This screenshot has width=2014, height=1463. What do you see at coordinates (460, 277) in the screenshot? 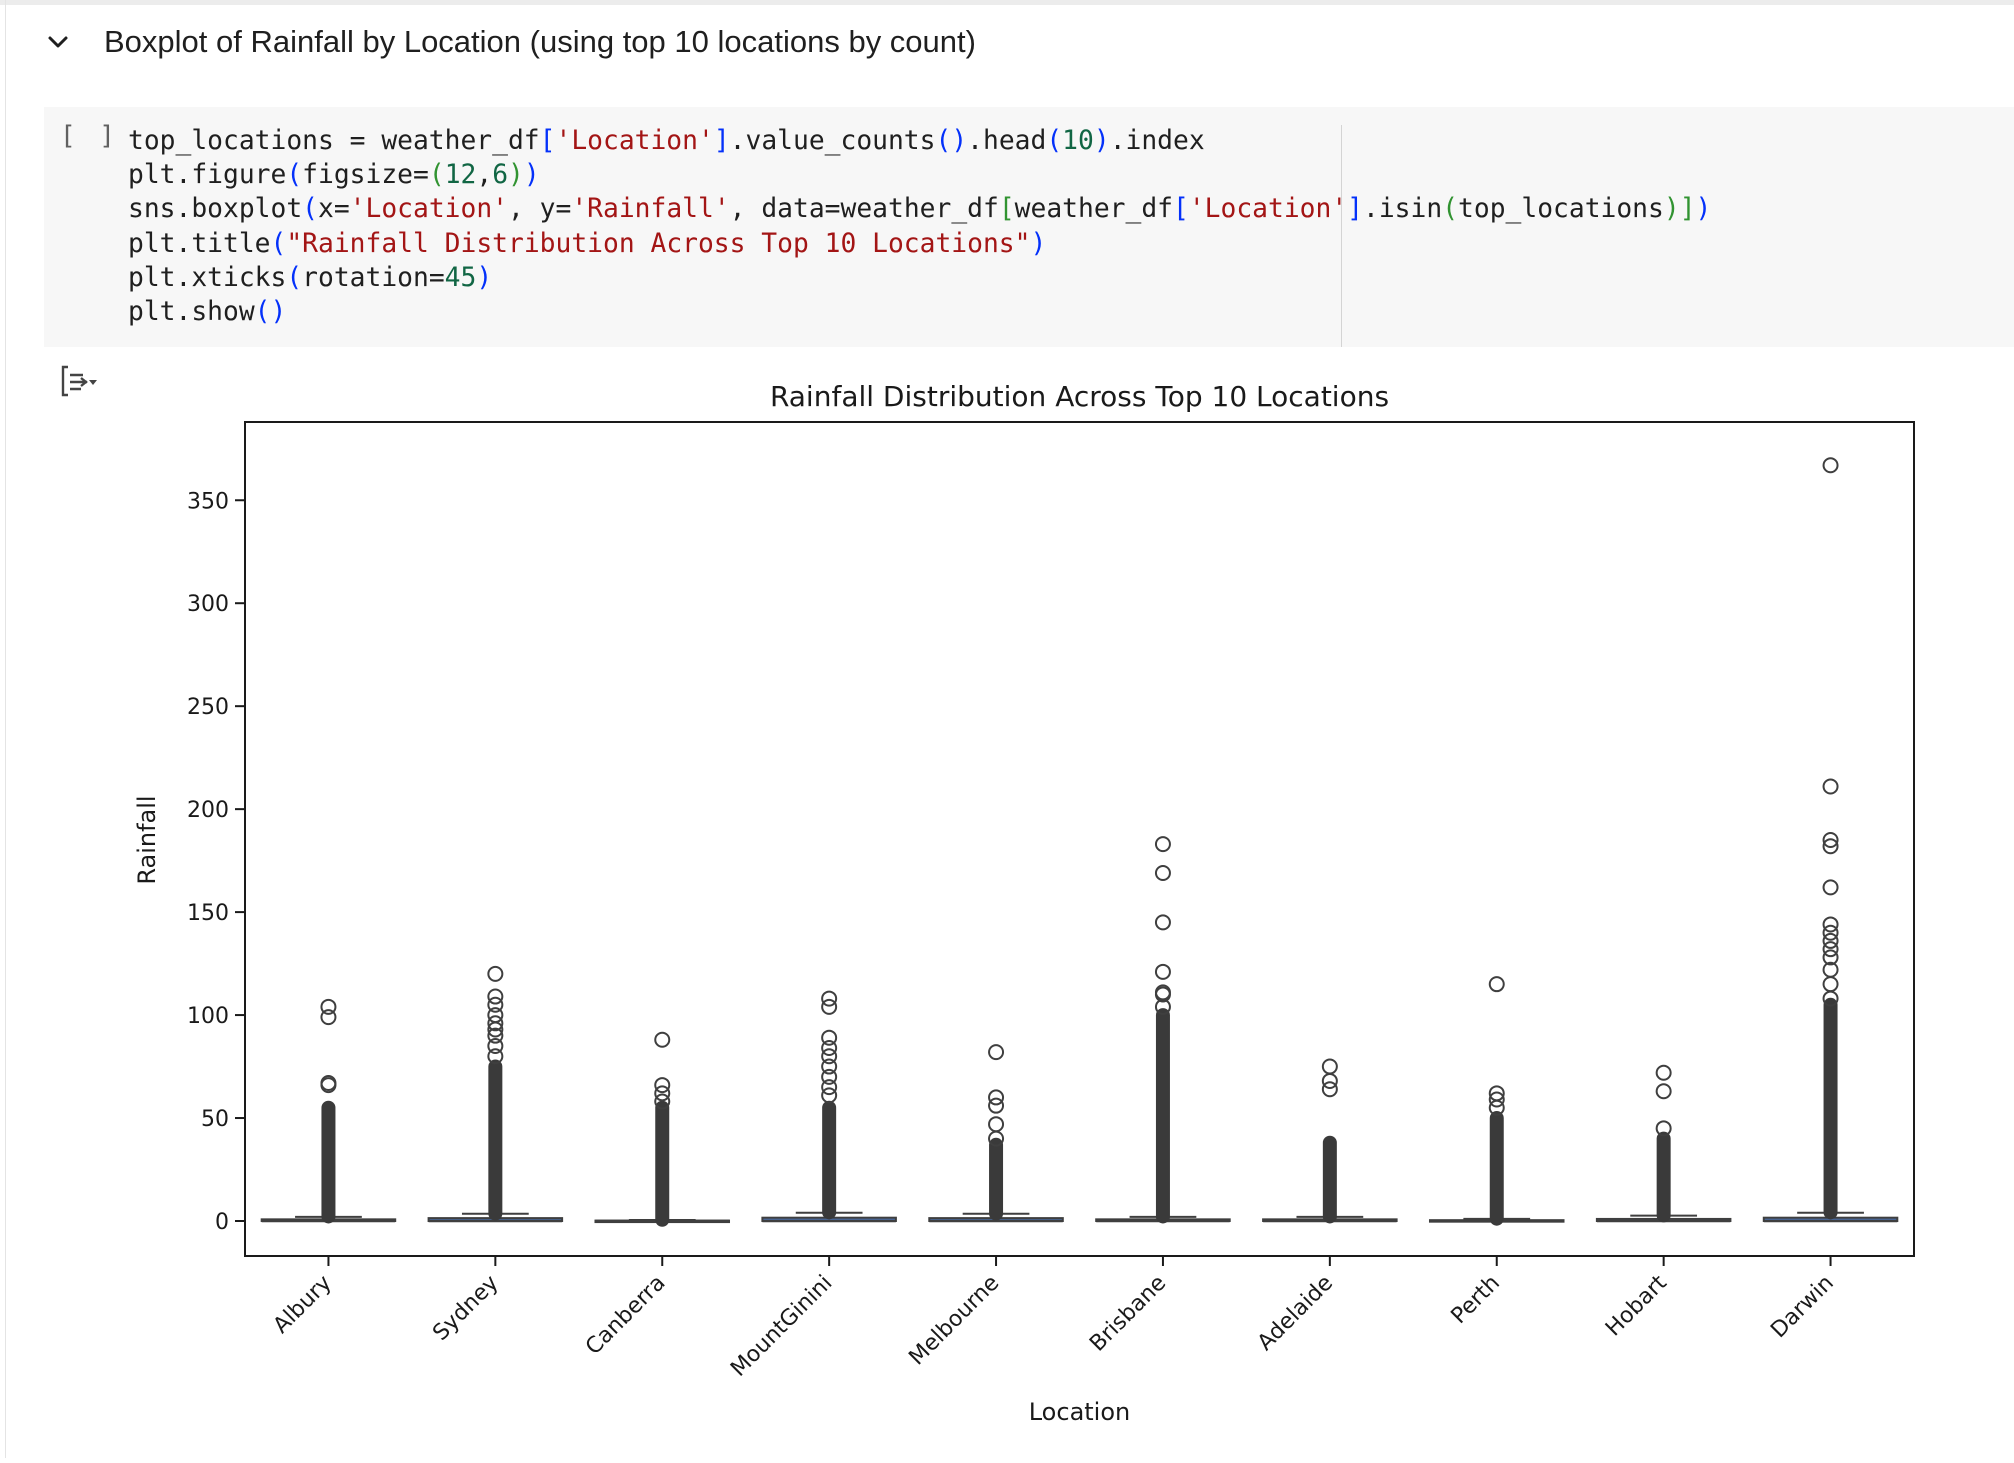
I see `code-token: 45` at bounding box center [460, 277].